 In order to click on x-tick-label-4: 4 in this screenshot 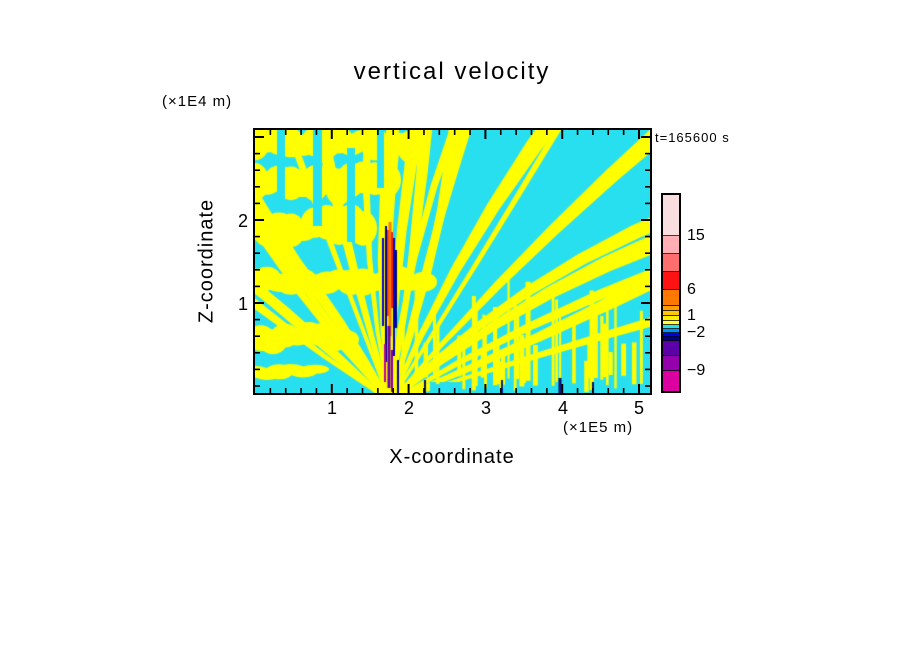, I will do `click(562, 408)`.